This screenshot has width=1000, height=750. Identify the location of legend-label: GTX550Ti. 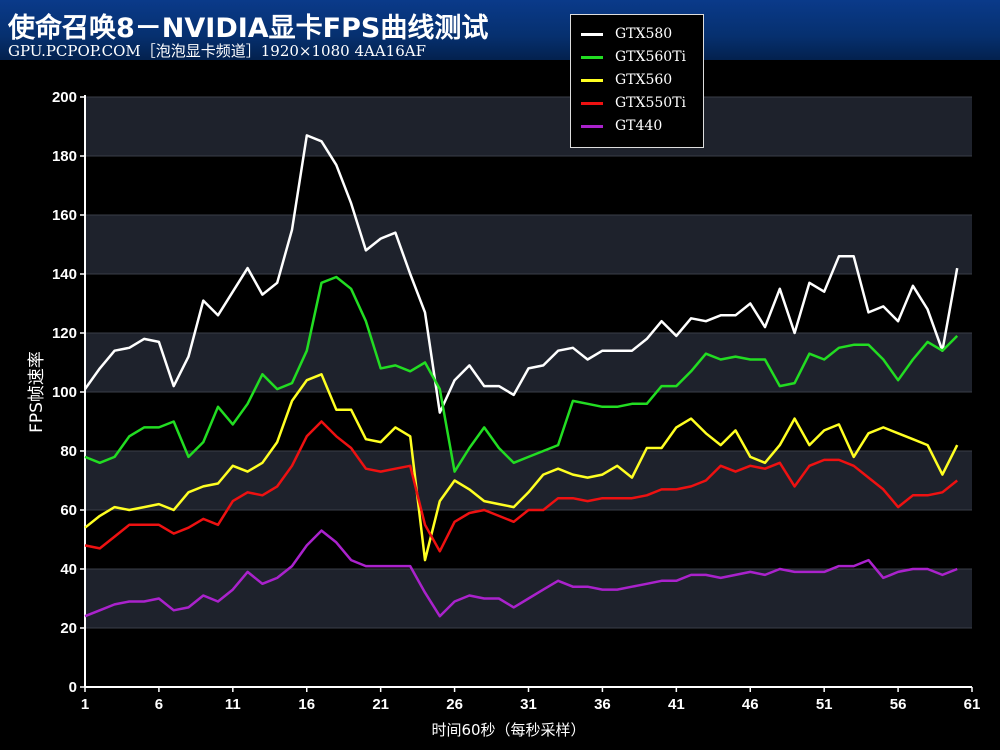
(651, 103).